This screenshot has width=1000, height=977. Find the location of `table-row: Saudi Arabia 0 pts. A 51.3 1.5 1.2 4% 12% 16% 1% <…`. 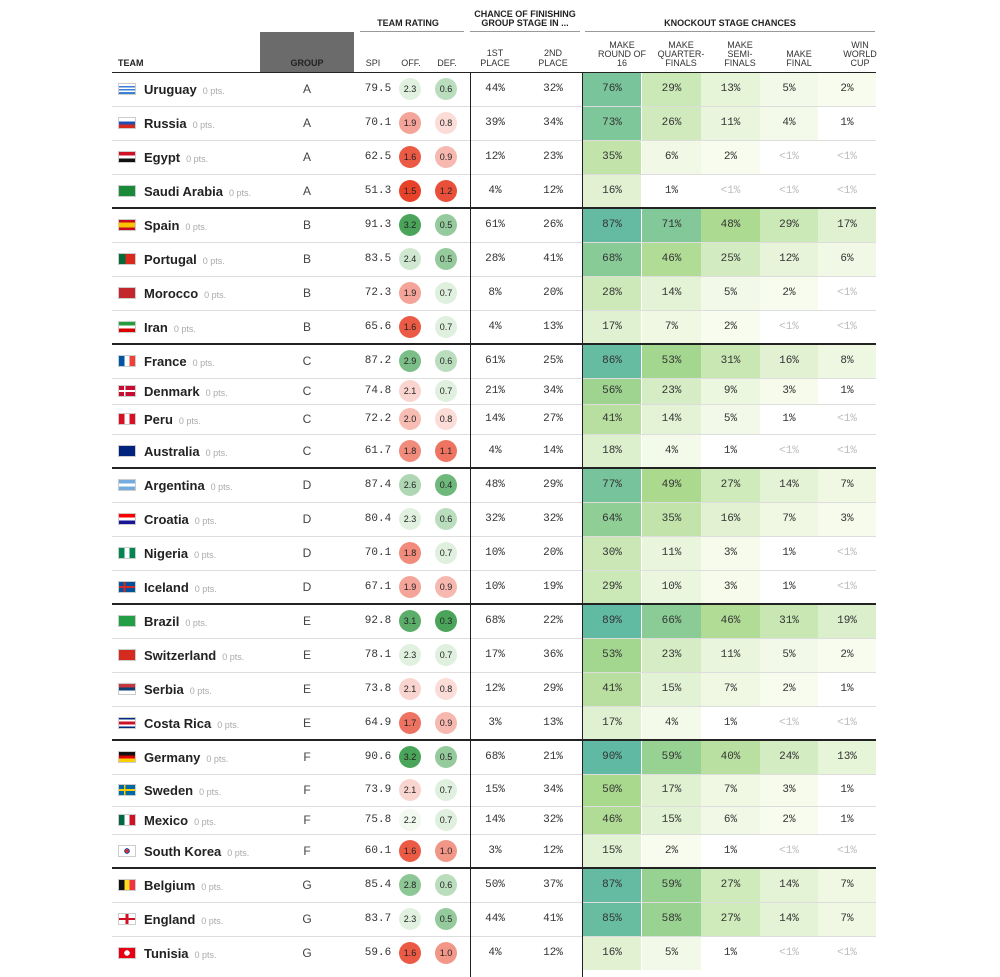

table-row: Saudi Arabia 0 pts. A 51.3 1.5 1.2 4% 12% 16% 1% <… is located at coordinates (494, 191).